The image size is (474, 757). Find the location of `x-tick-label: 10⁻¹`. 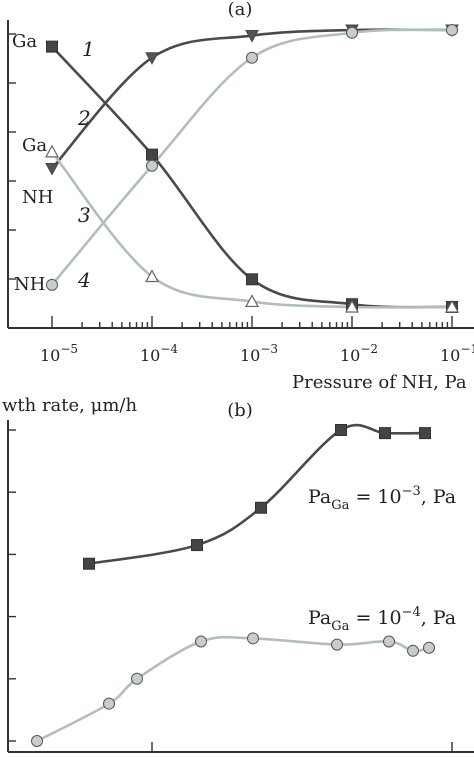

x-tick-label: 10⁻¹ is located at coordinates (457, 353).